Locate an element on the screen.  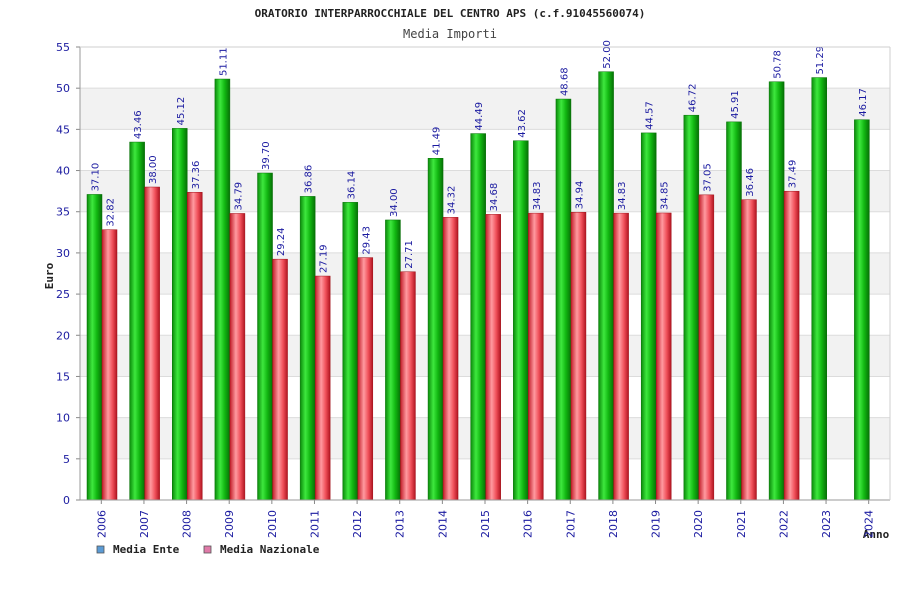
x-tick-label: 2010 is located at coordinates (272, 524).